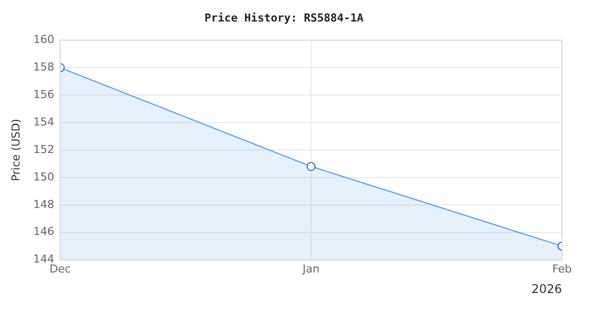  What do you see at coordinates (43, 94) in the screenshot?
I see `y-tick-label: 156` at bounding box center [43, 94].